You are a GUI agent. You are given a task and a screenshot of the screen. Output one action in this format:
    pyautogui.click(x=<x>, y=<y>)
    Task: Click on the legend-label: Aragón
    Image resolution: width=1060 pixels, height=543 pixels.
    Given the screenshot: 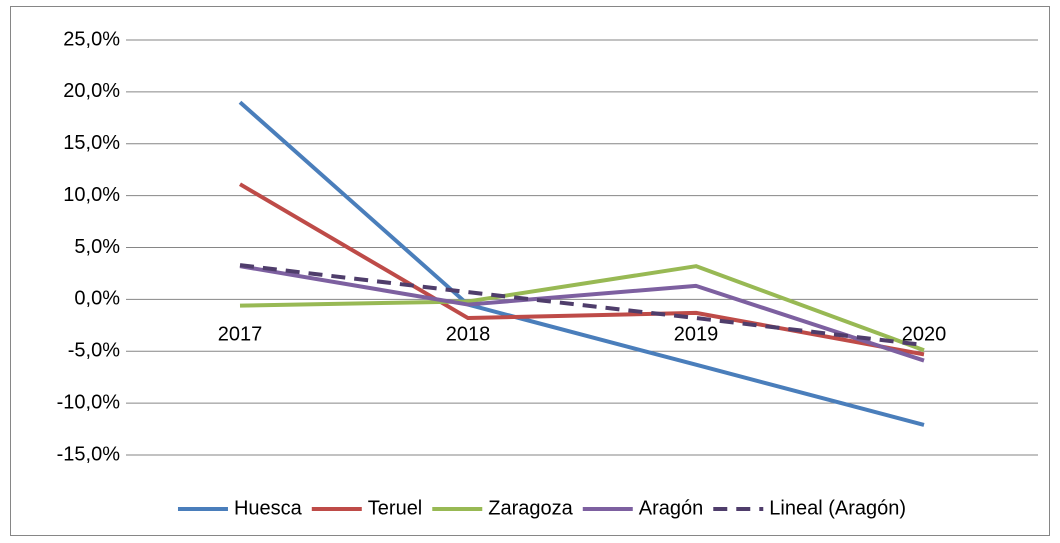 What is the action you would take?
    pyautogui.click(x=671, y=508)
    